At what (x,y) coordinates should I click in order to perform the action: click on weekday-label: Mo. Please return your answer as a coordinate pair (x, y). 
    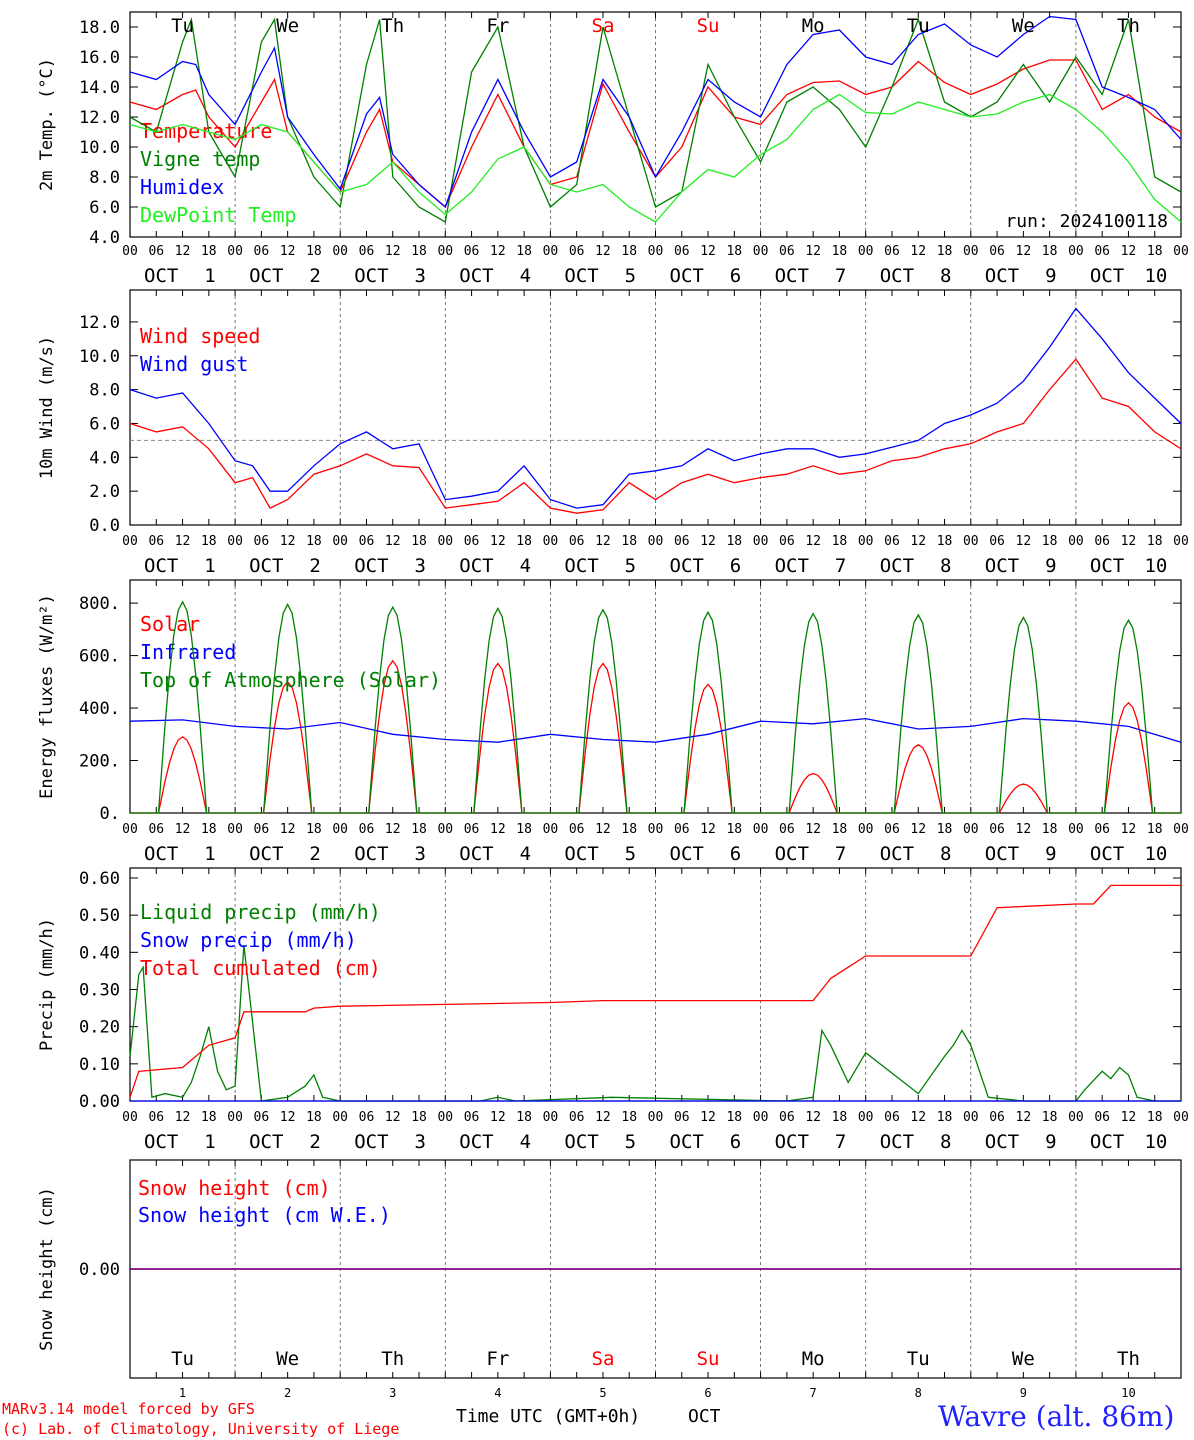
    Looking at the image, I should click on (813, 1359).